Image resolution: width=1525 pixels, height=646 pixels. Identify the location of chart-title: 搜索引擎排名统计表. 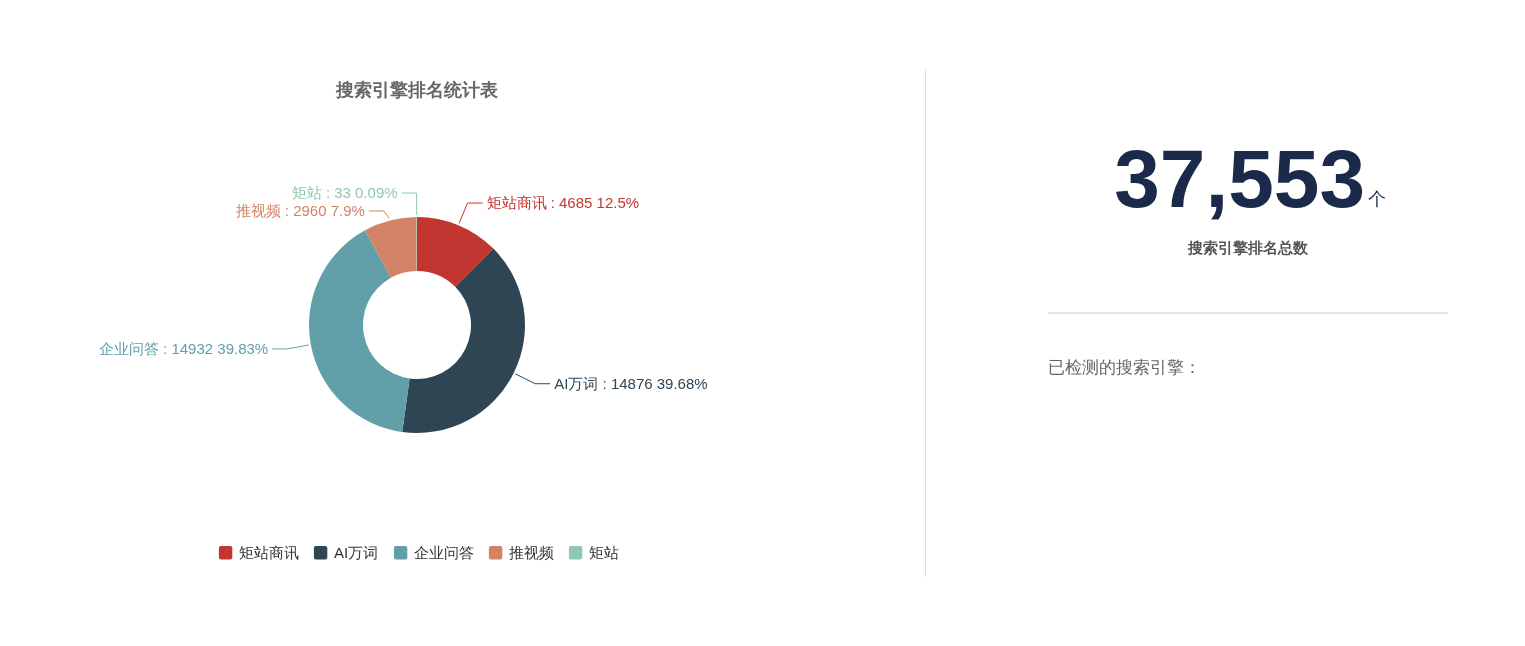
(416, 90).